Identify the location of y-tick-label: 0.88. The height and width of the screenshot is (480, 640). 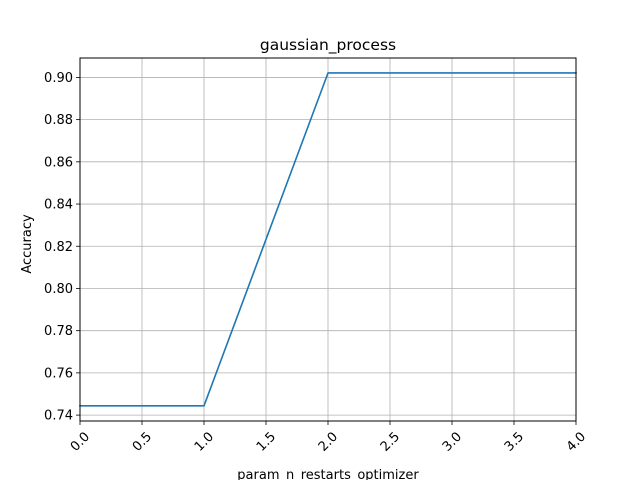
(58, 120).